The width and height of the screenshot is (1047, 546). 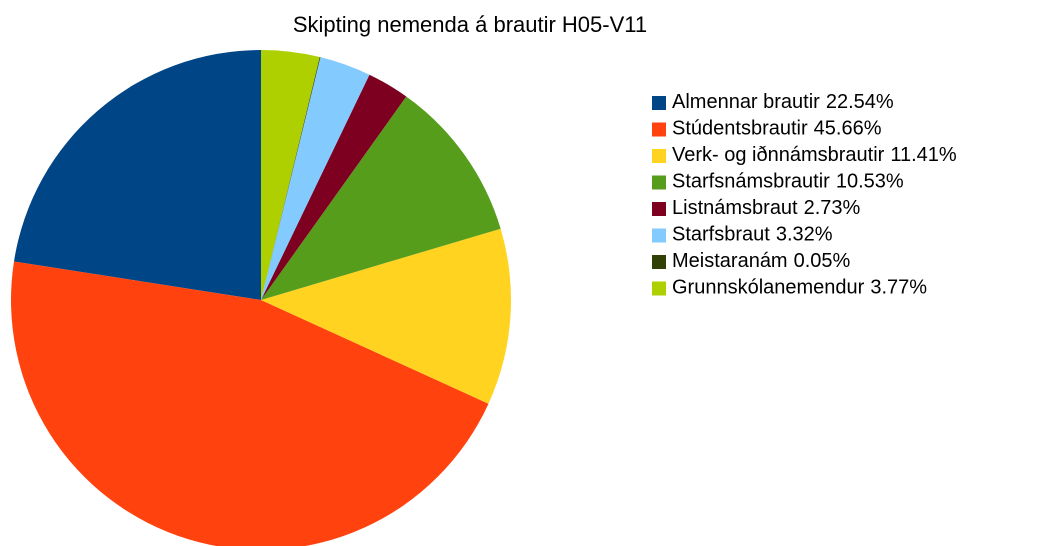 I want to click on legend-label: Starfsnámsbrautir 10.53%, so click(x=788, y=182).